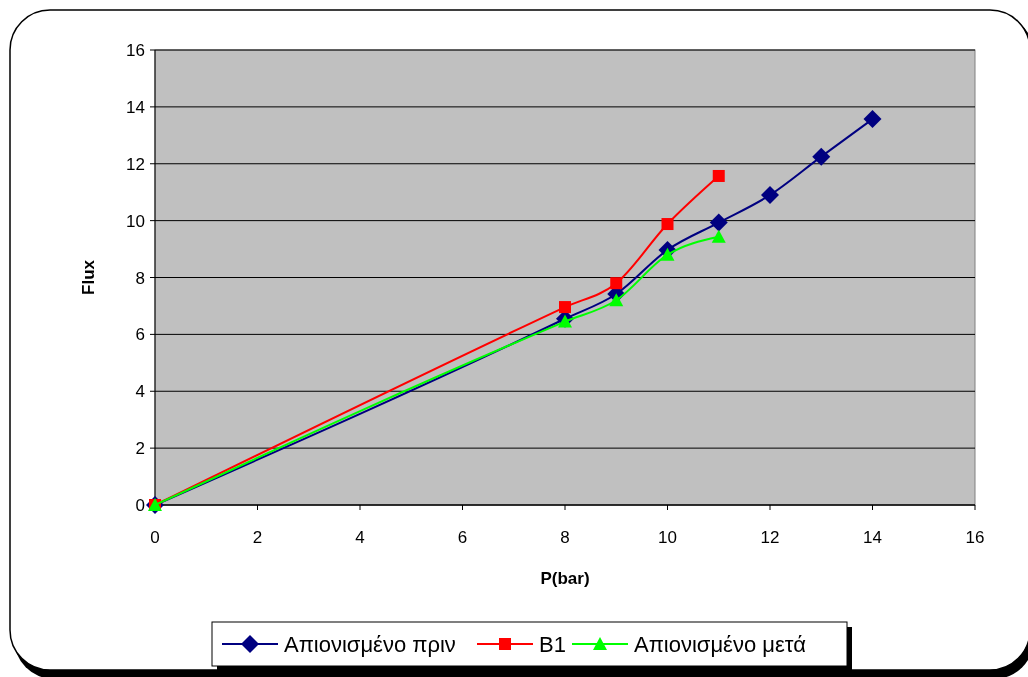  Describe the element at coordinates (462, 537) in the screenshot. I see `x-tick-label: 6` at that location.